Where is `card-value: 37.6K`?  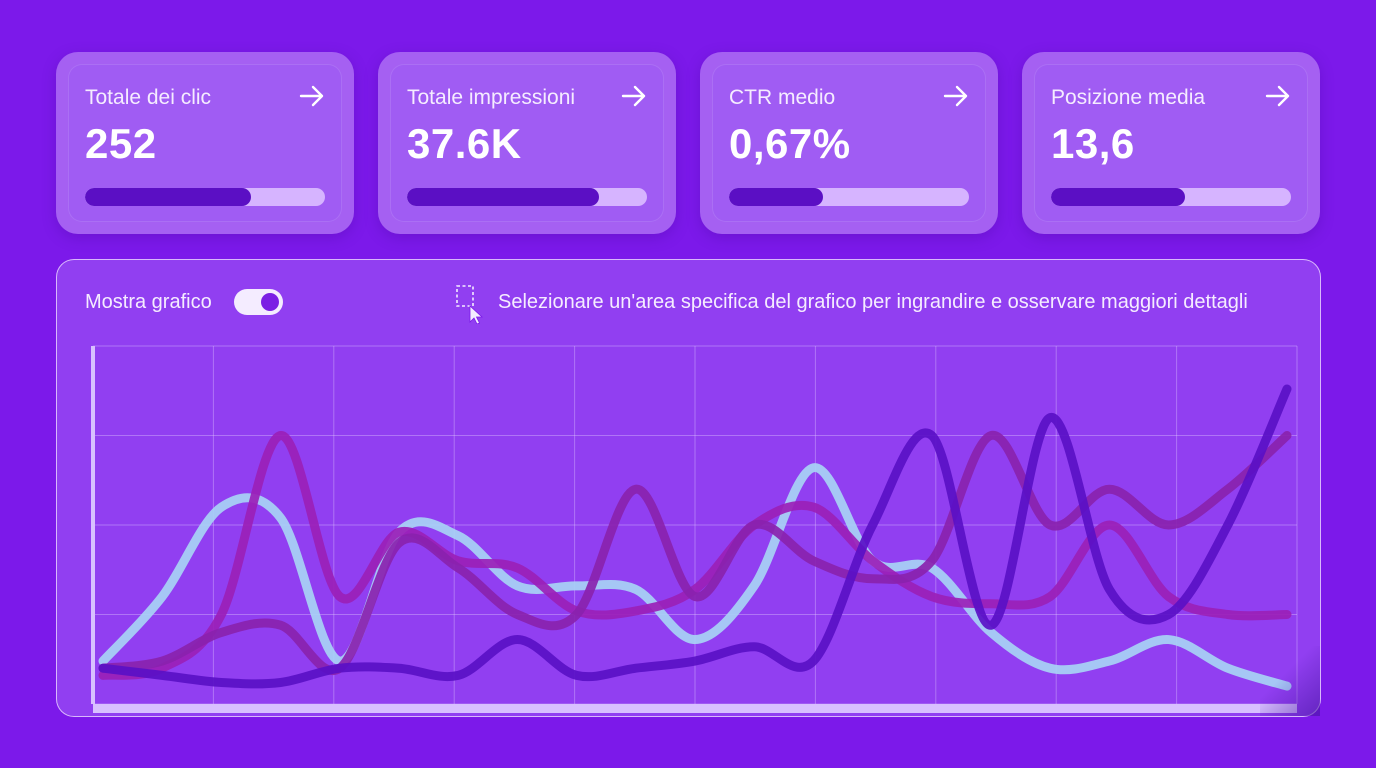
card-value: 37.6K is located at coordinates (464, 143).